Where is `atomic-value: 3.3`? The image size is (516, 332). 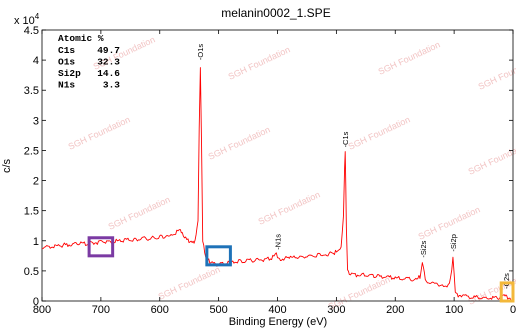 atomic-value: 3.3 is located at coordinates (111, 85).